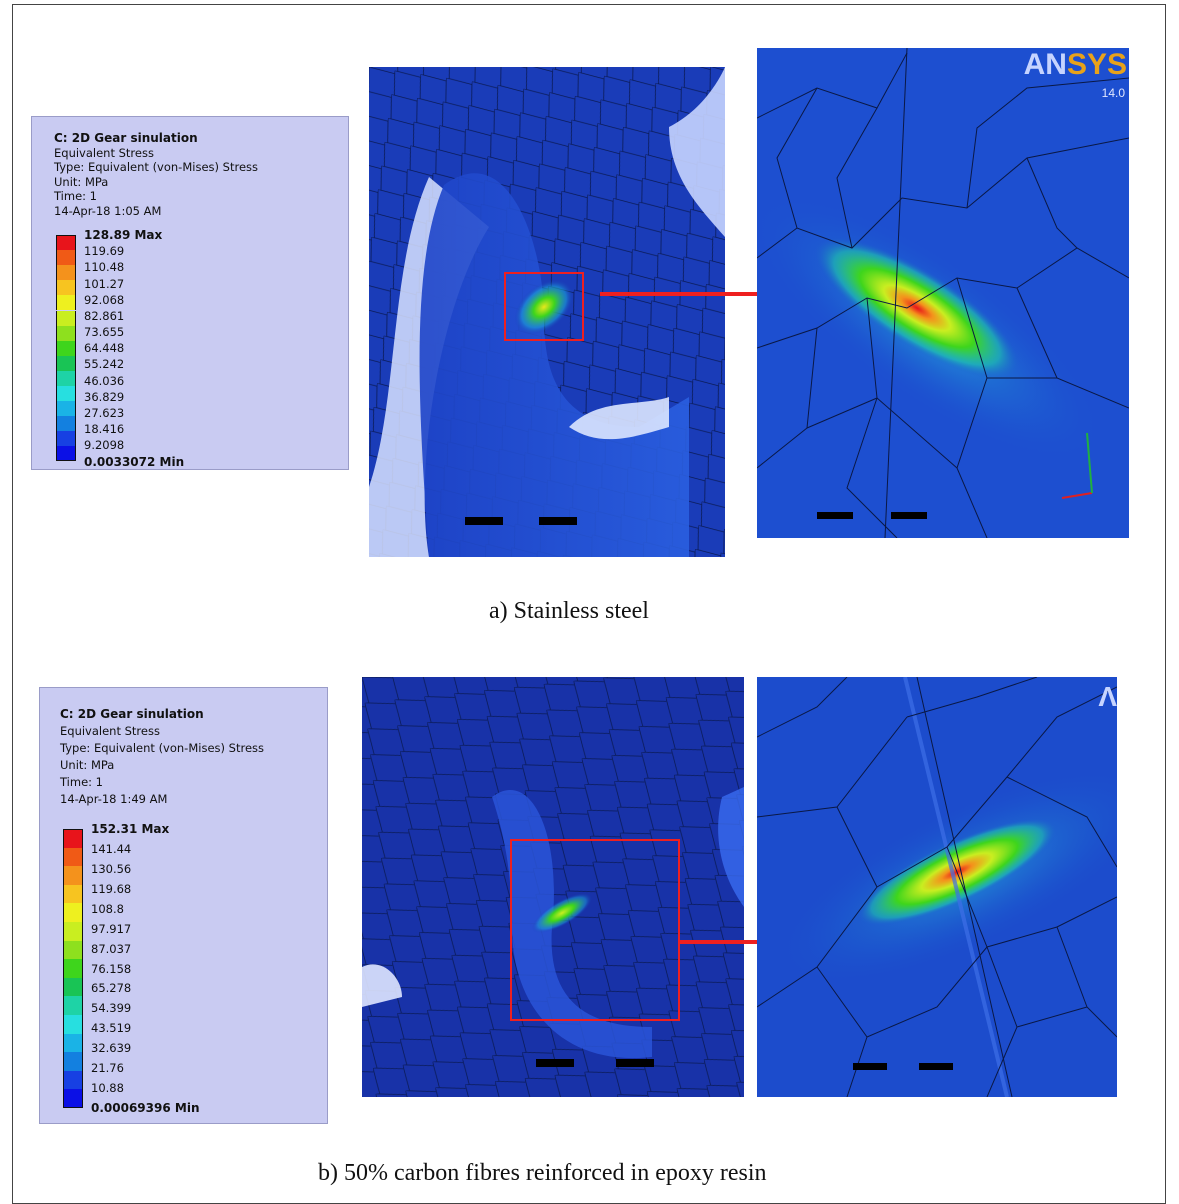 Image resolution: width=1179 pixels, height=1204 pixels. I want to click on scale-label: 27.623, so click(104, 412).